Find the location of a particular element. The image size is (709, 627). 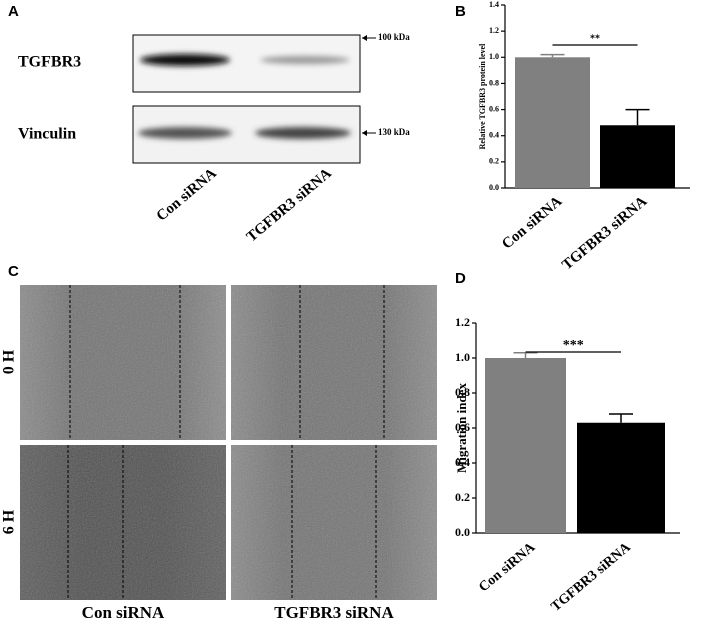

panel-label: C is located at coordinates (13, 271).